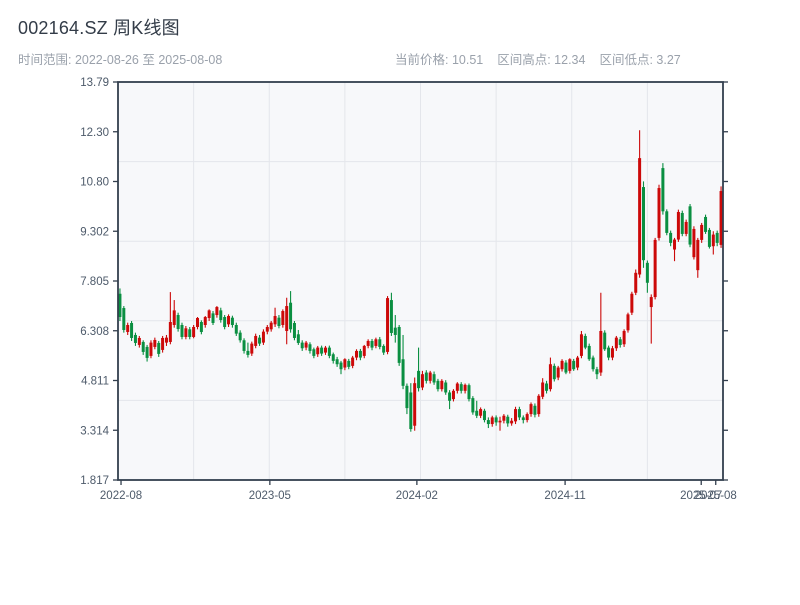  I want to click on y-tick-label: 3.314, so click(94, 431).